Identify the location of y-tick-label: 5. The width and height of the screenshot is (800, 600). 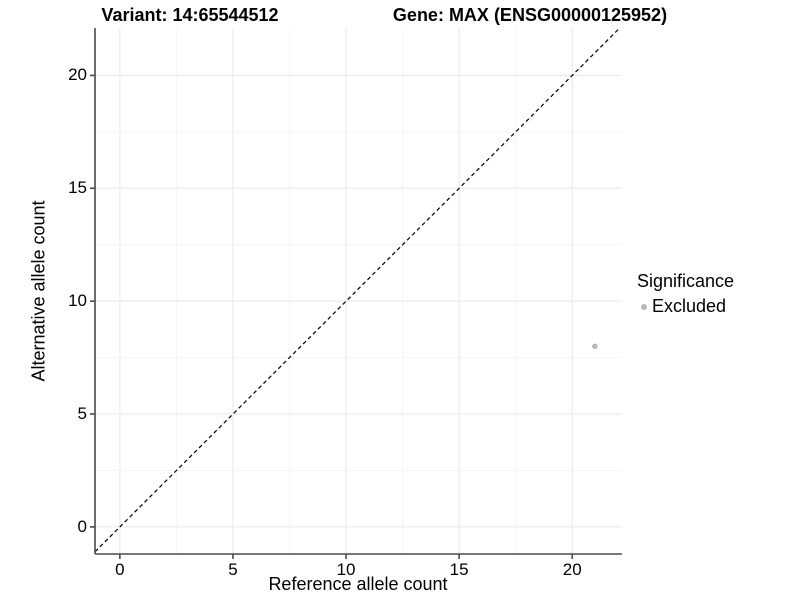
(82, 414).